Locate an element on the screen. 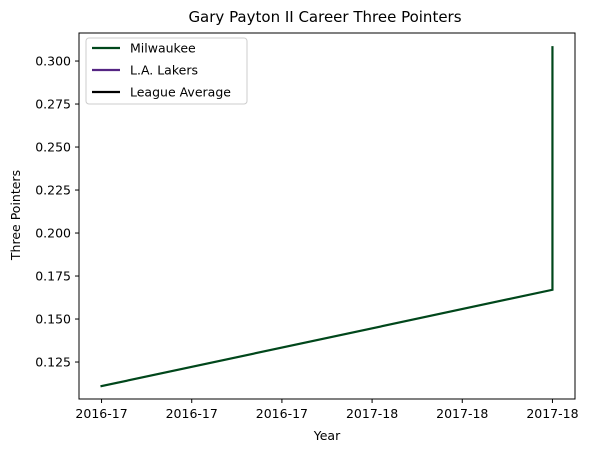 Image resolution: width=591 pixels, height=453 pixels. legend-label: L.A. Lakers is located at coordinates (164, 70).